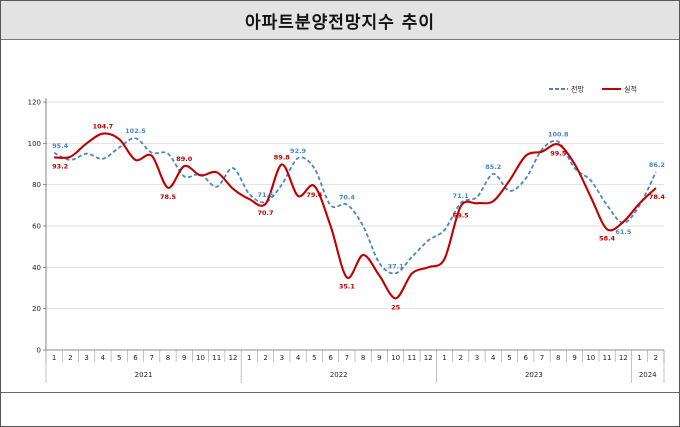 The width and height of the screenshot is (680, 427). Describe the element at coordinates (266, 195) in the screenshot. I see `data-label: 71.5` at that location.